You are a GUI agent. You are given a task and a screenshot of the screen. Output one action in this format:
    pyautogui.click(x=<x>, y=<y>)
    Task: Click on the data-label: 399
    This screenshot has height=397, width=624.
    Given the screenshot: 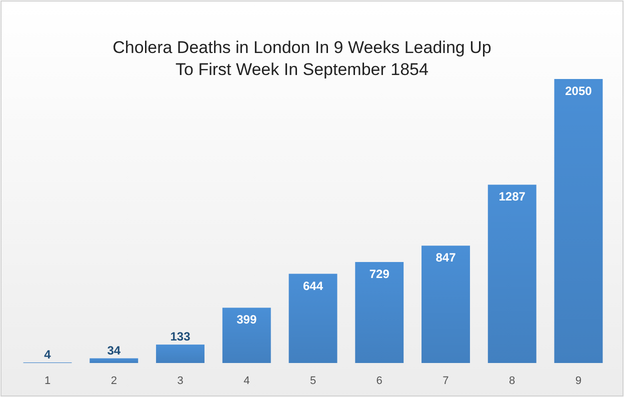 What is the action you would take?
    pyautogui.click(x=246, y=319)
    